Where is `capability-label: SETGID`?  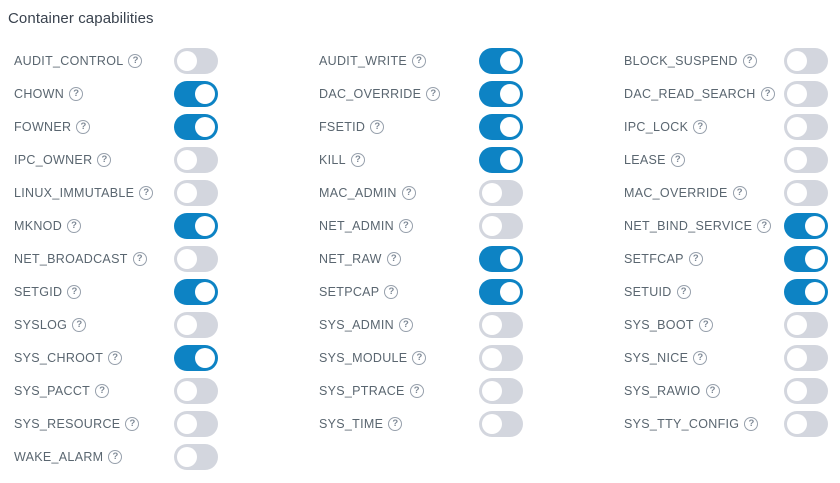
capability-label: SETGID is located at coordinates (38, 292).